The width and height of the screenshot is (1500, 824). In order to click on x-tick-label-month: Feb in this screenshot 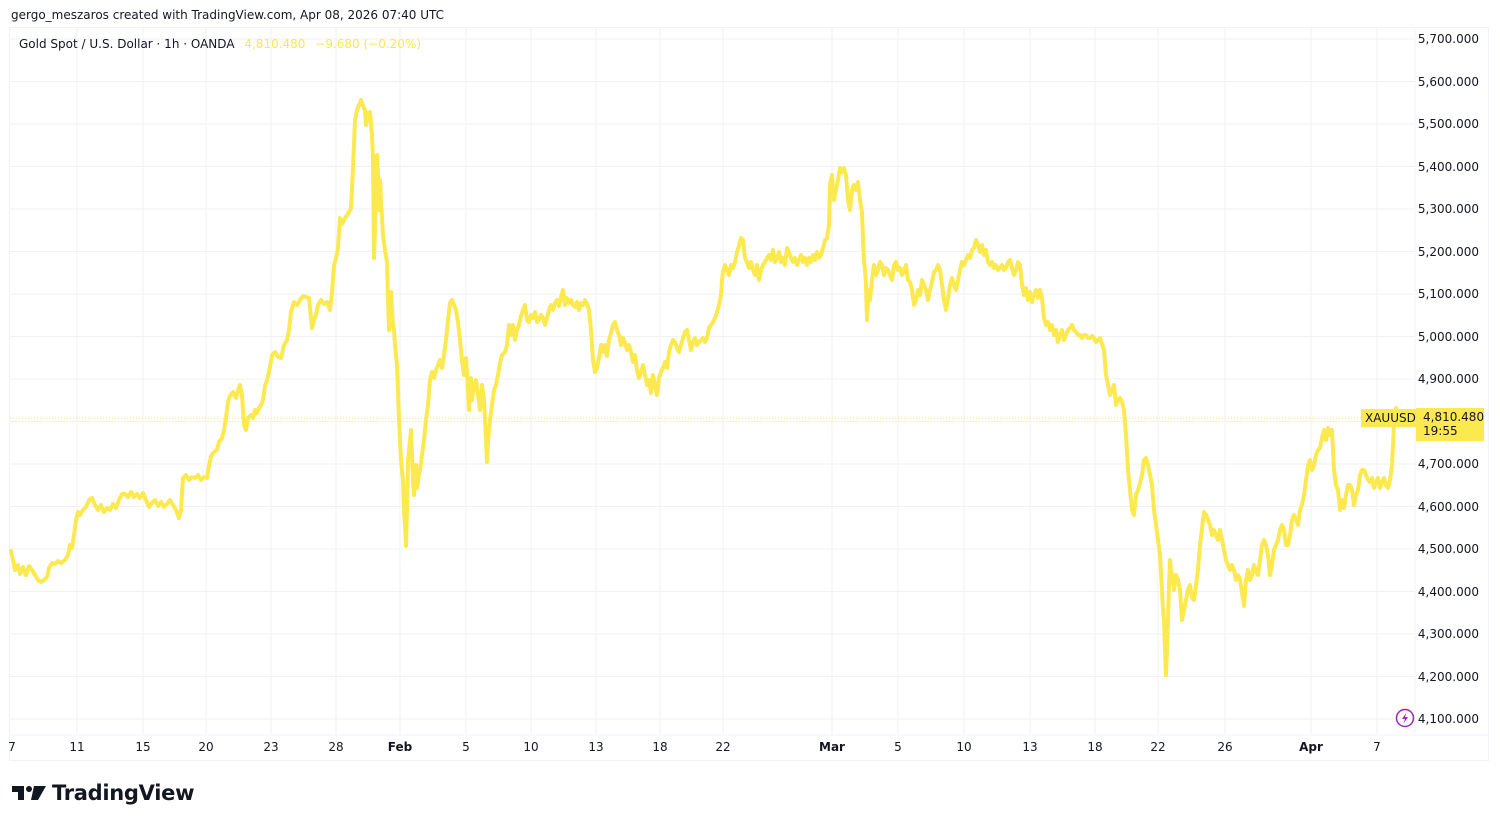, I will do `click(400, 747)`.